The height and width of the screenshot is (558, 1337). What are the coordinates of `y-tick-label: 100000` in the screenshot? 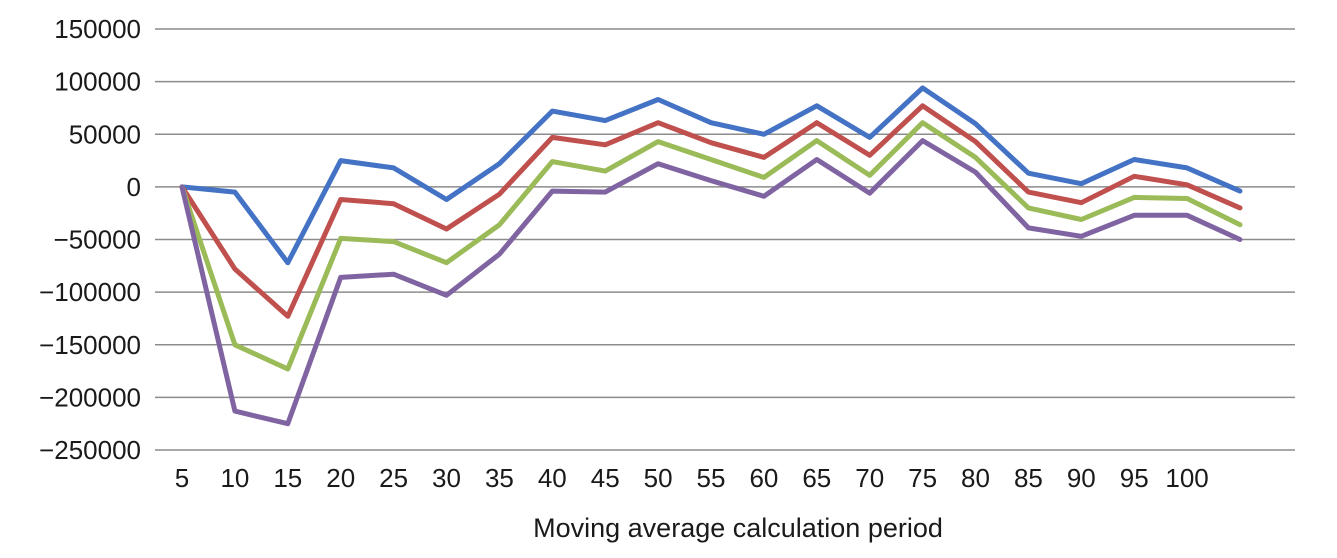 It's located at (97, 82).